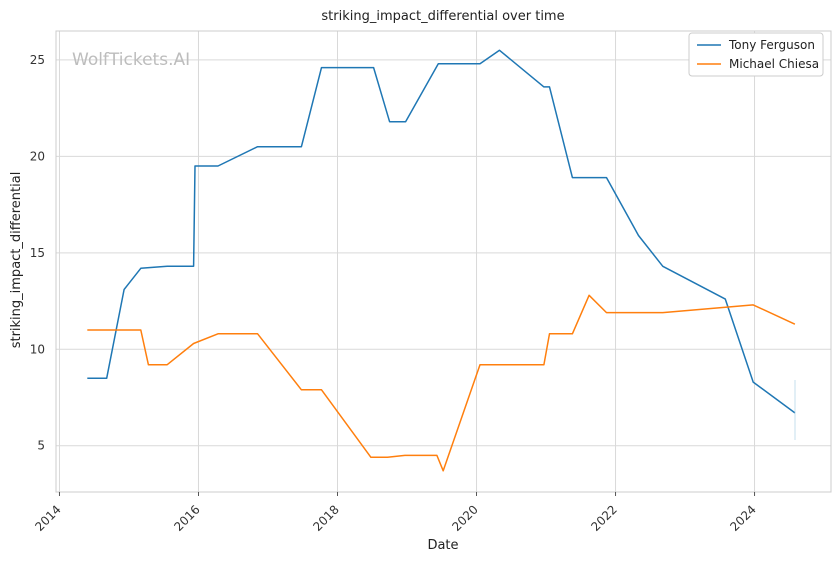  What do you see at coordinates (325, 517) in the screenshot?
I see `x-tick-label: 2018` at bounding box center [325, 517].